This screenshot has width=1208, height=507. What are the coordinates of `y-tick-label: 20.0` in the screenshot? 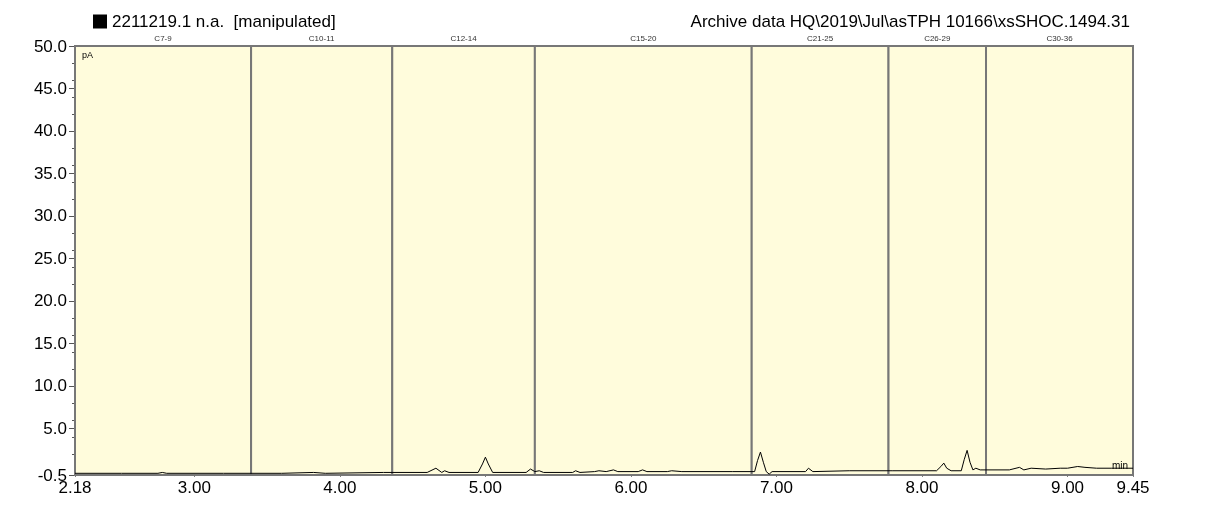 It's located at (50, 301).